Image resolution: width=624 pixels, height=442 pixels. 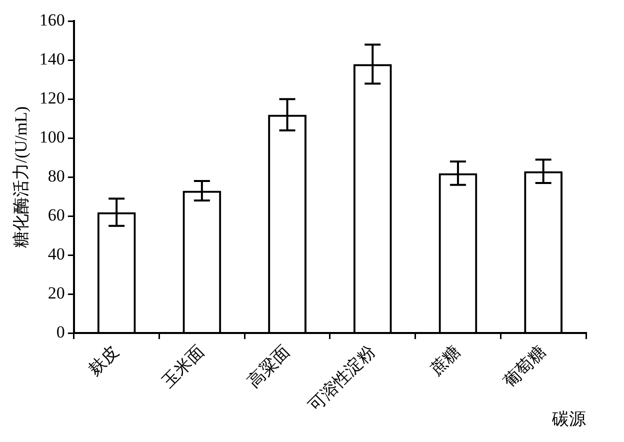 What do you see at coordinates (52, 20) in the screenshot?
I see `y-tick-label: 160` at bounding box center [52, 20].